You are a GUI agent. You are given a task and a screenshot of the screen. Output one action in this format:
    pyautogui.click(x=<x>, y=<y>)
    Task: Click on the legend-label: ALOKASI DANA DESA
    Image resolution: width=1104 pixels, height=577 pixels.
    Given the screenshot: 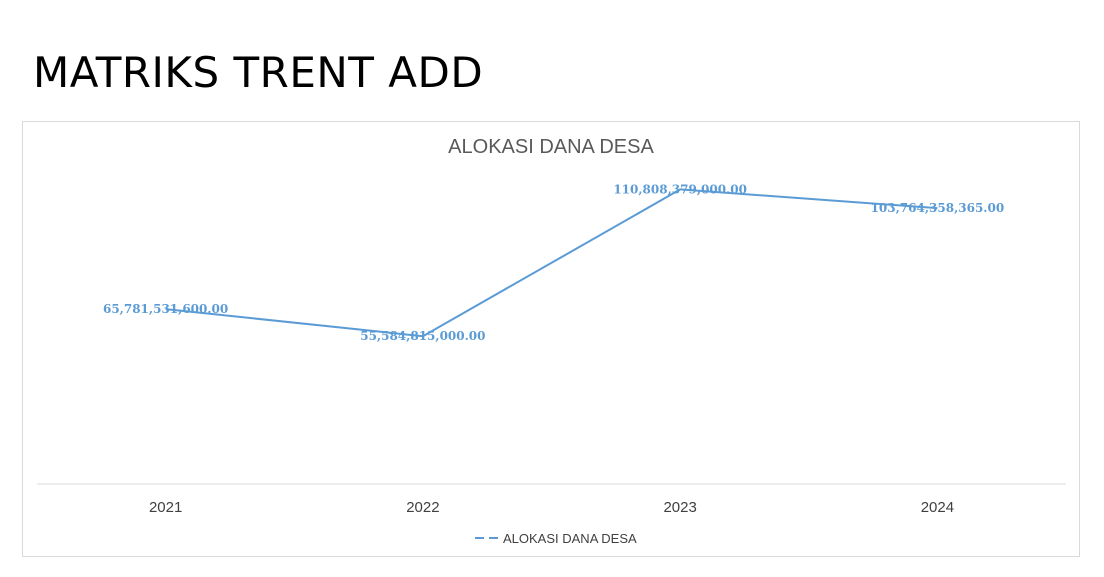 What is the action you would take?
    pyautogui.click(x=570, y=538)
    